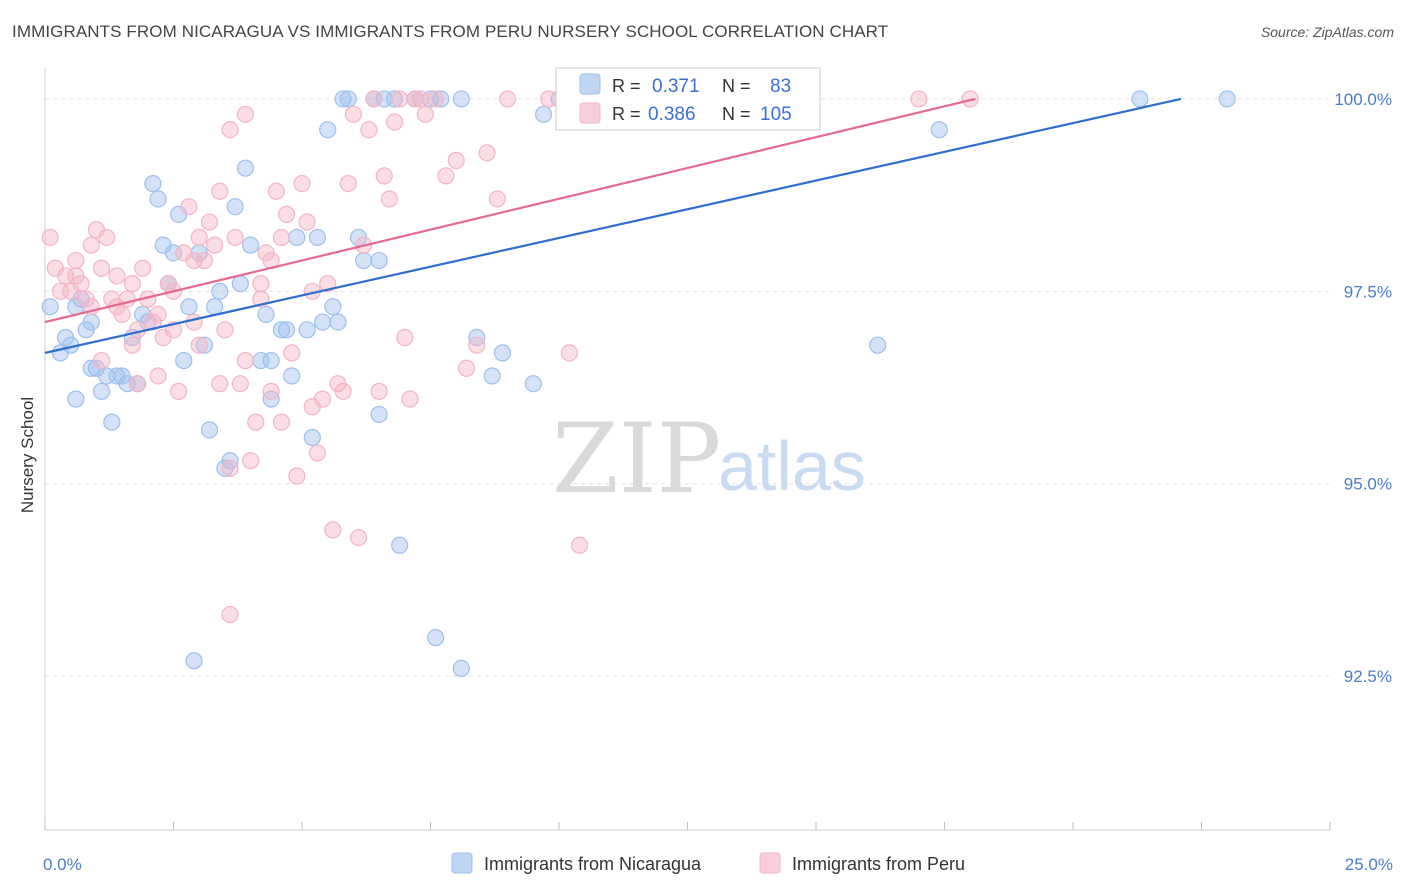 The height and width of the screenshot is (892, 1406). I want to click on legend-swatch-peru, so click(590, 113).